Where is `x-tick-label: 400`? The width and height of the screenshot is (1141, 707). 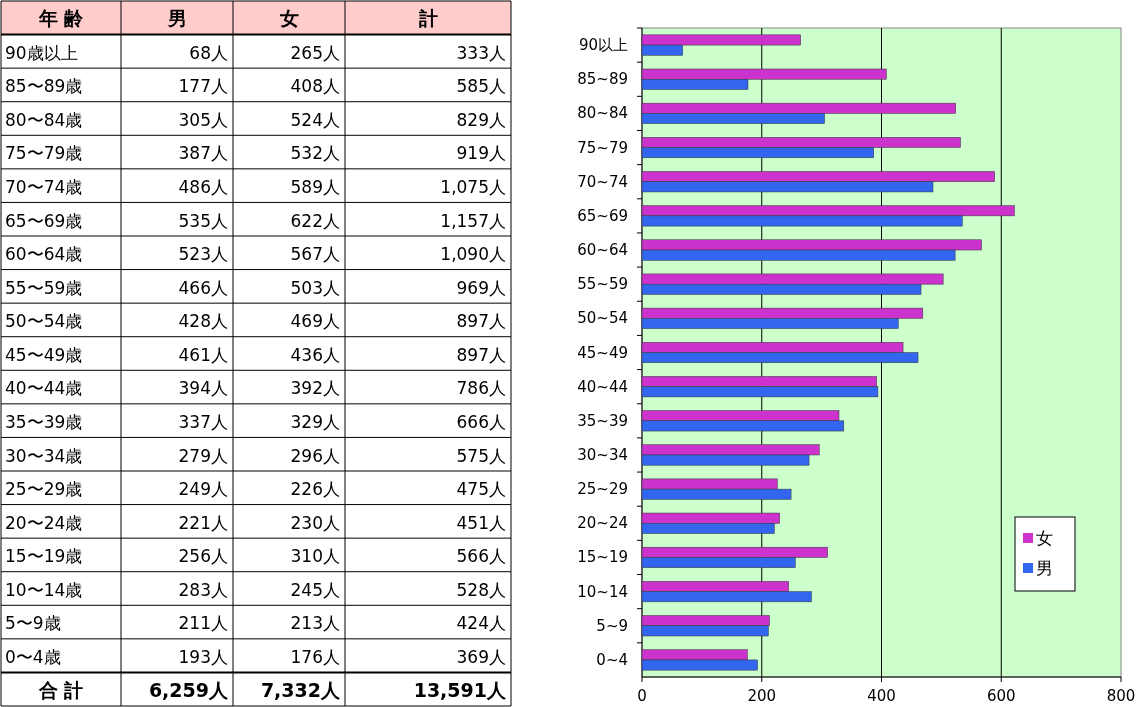 x-tick-label: 400 is located at coordinates (881, 696).